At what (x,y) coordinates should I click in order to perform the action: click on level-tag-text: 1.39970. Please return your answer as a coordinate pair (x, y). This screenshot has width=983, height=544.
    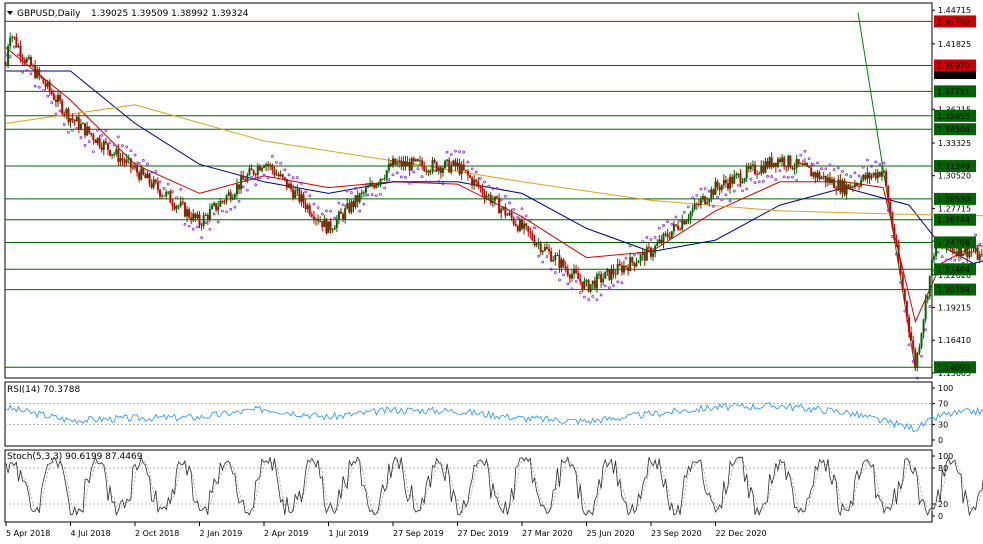
    Looking at the image, I should click on (953, 65).